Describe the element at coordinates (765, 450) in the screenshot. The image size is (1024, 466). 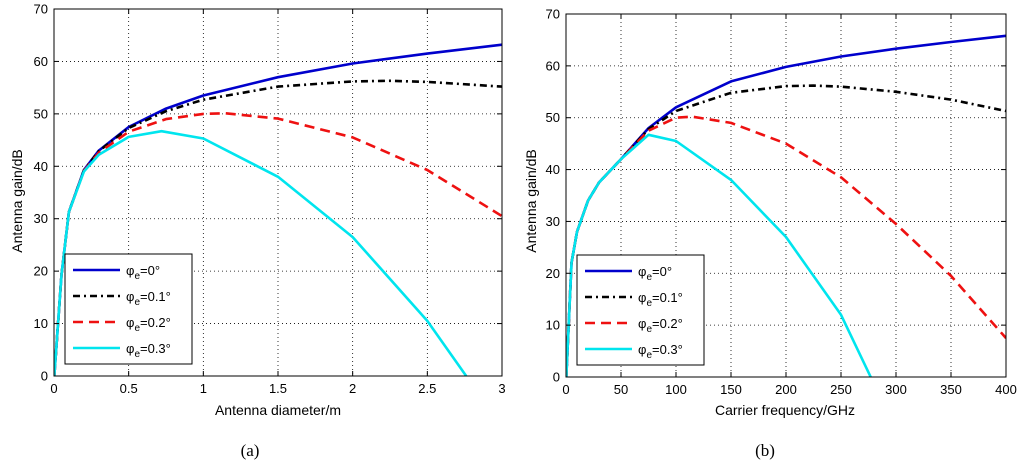
I see `panel-caption: (b)` at that location.